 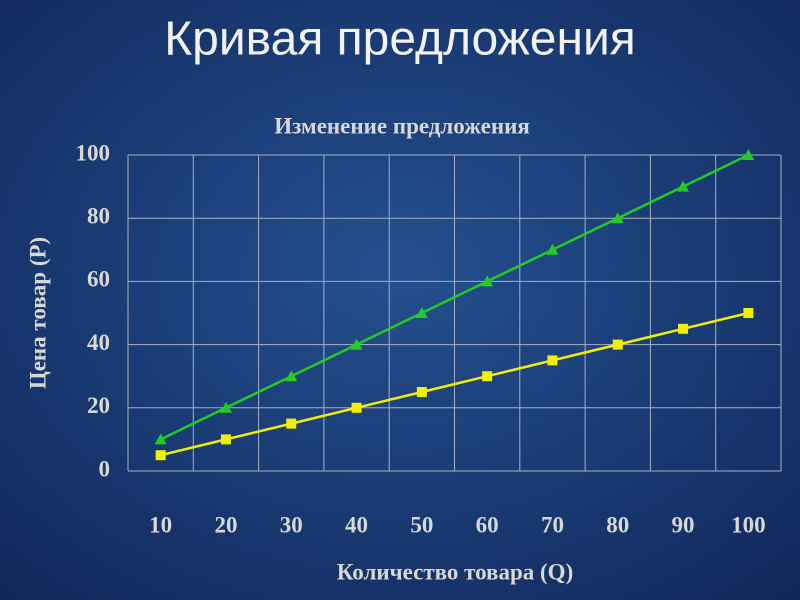 I want to click on x-tick-label: 40, so click(x=356, y=524).